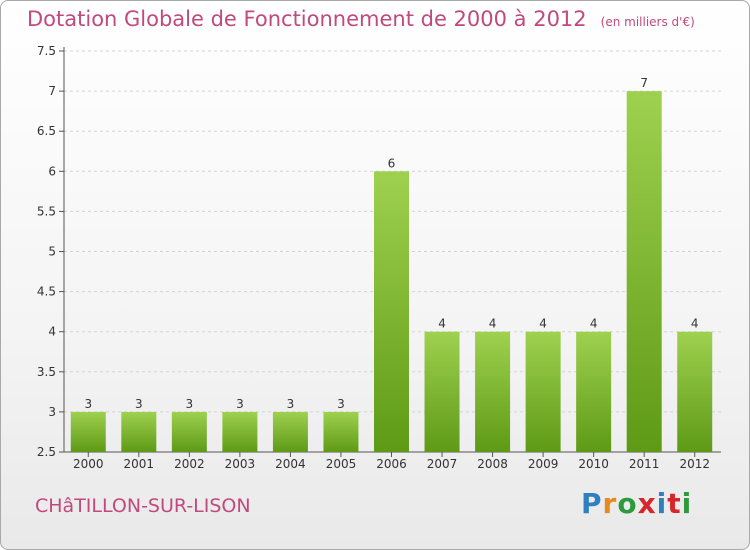 Image resolution: width=750 pixels, height=550 pixels. I want to click on y-tick-label: 6.5, so click(46, 131).